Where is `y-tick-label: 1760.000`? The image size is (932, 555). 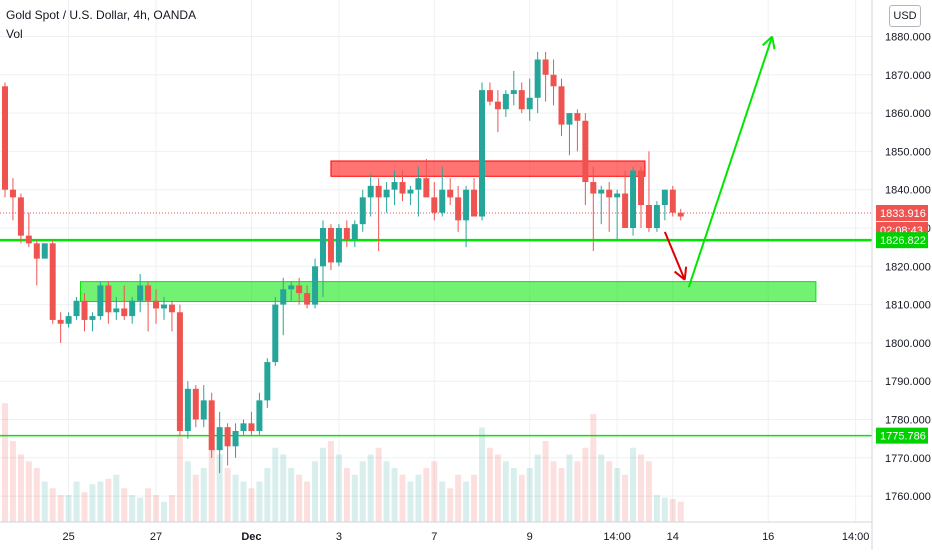 y-tick-label: 1760.000 is located at coordinates (908, 497).